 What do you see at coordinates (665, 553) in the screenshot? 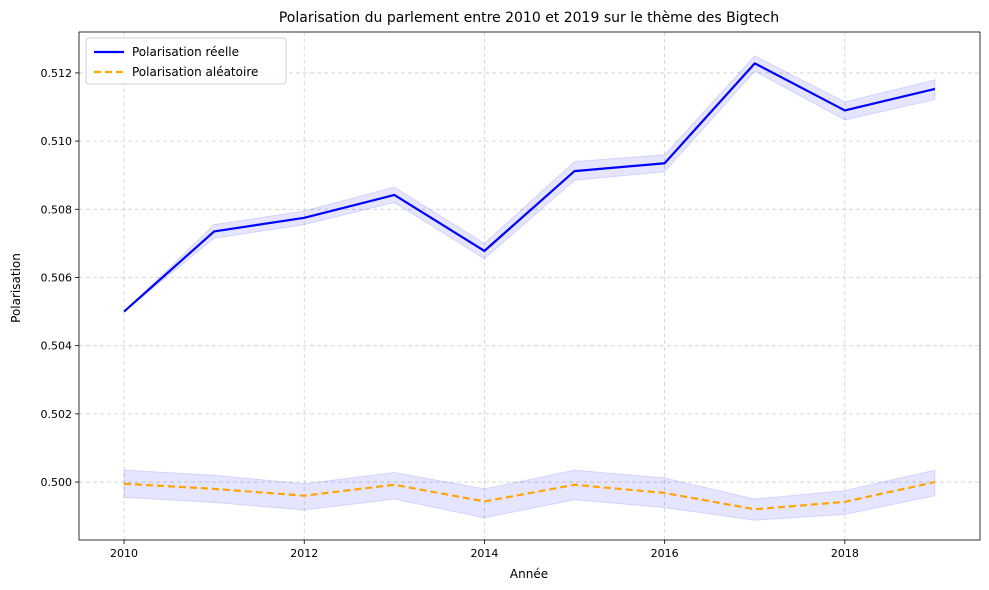
I see `x-tick-label: 2016` at bounding box center [665, 553].